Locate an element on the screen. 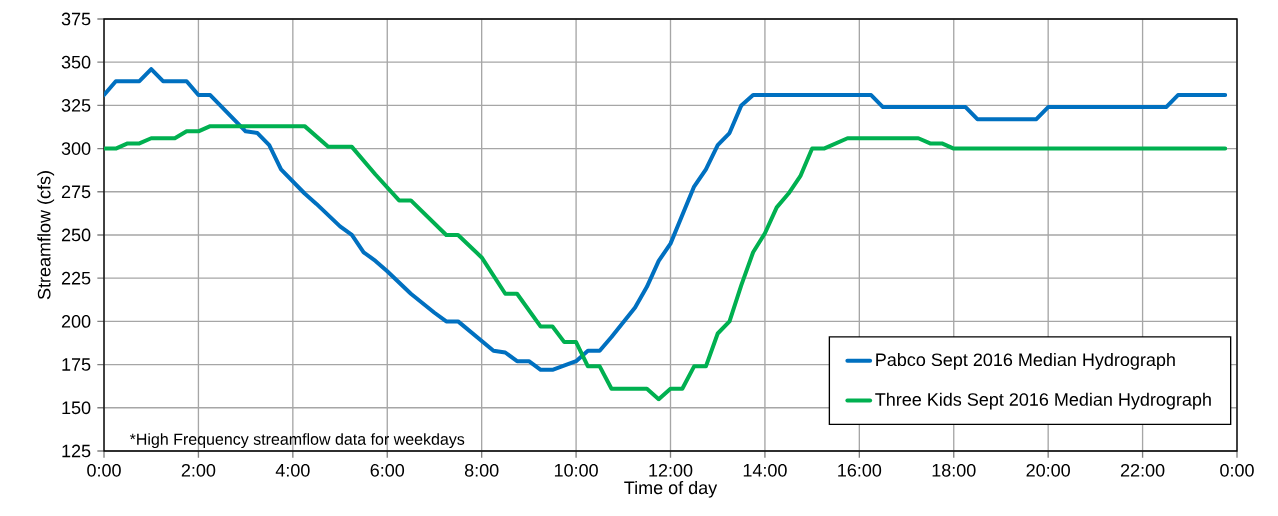  y-tick-label: 175 is located at coordinates (76, 364).